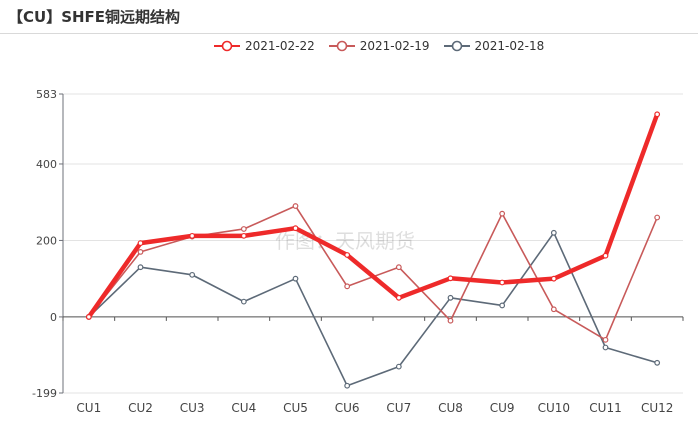  What do you see at coordinates (46, 240) in the screenshot?
I see `y-tick-label: 200` at bounding box center [46, 240].